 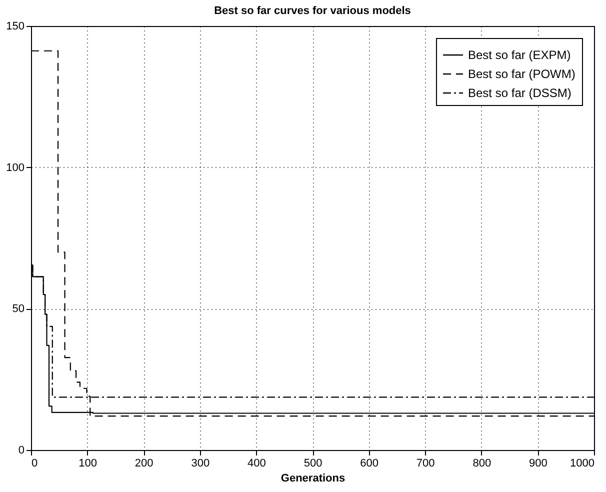 What do you see at coordinates (18, 309) in the screenshot?
I see `y-tick-label: 50` at bounding box center [18, 309].